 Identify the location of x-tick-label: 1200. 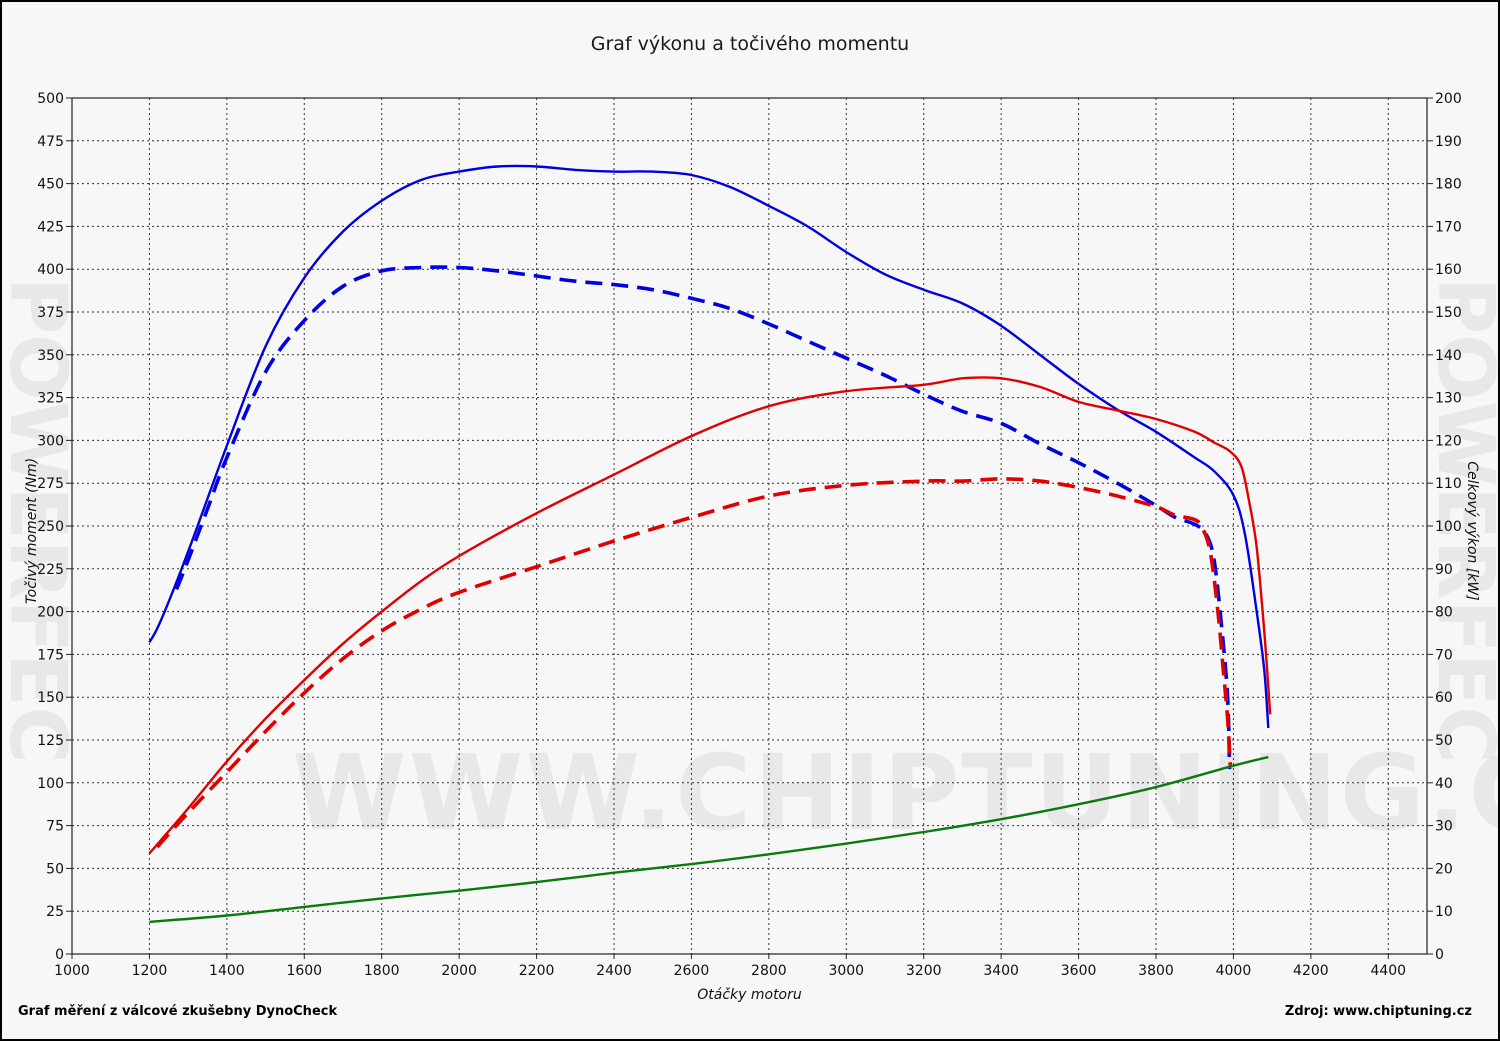
(150, 971).